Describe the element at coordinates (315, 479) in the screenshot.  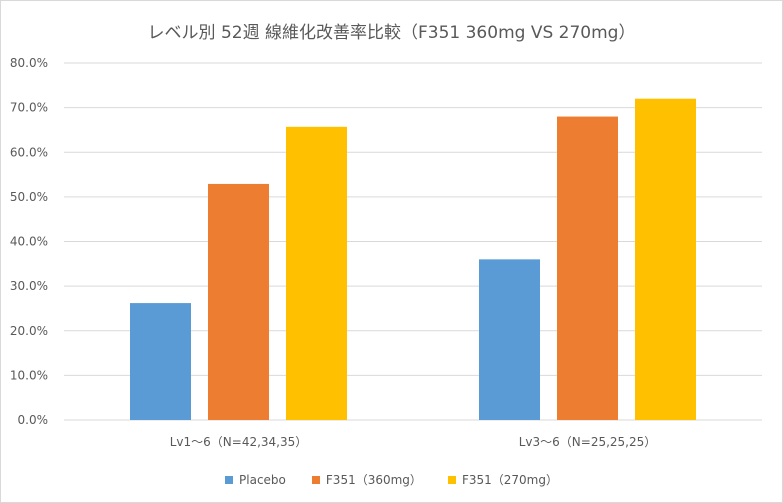
I see `legend-swatch-360mg` at that location.